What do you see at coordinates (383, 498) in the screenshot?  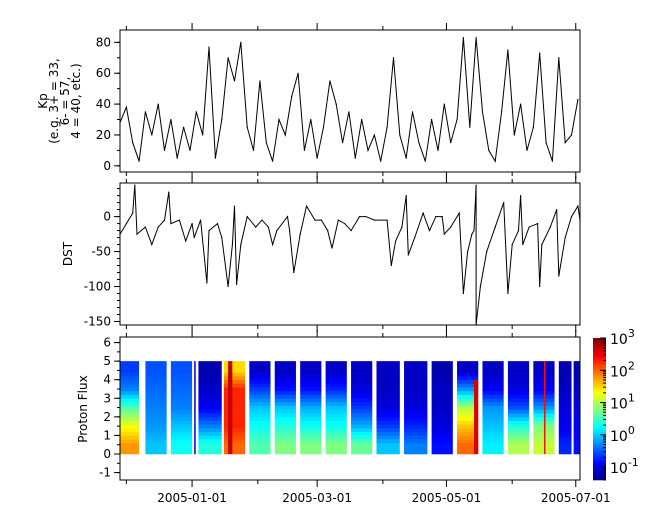 I see `x-axis-labels: 2005-01-01 2005-03-01 2005-05-01 2005-07-01` at bounding box center [383, 498].